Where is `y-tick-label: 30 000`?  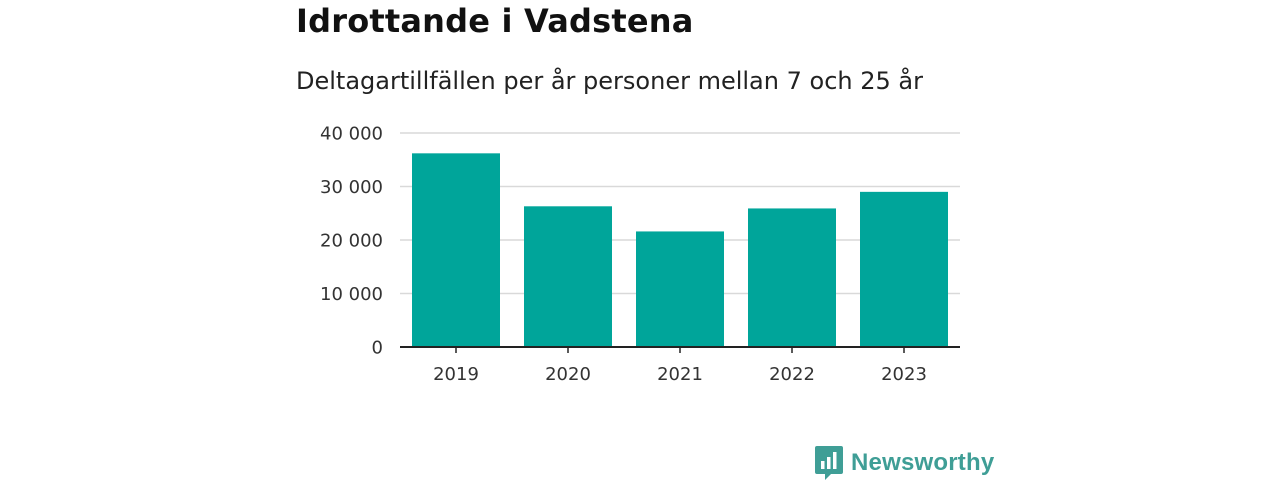 y-tick-label: 30 000 is located at coordinates (351, 187).